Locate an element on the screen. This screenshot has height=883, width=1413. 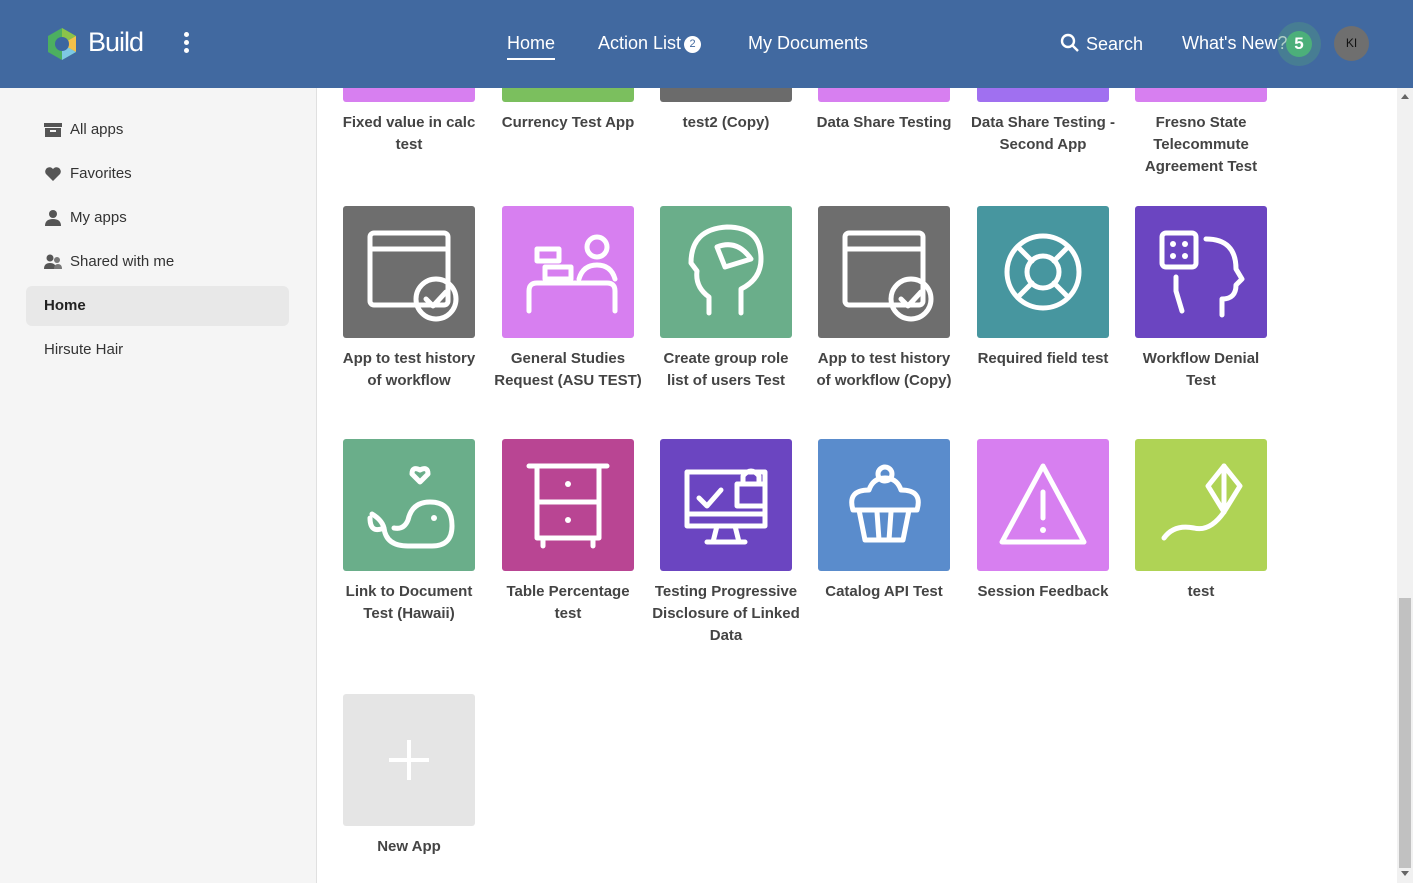
scrollbar is located at coordinates (1405, 485).